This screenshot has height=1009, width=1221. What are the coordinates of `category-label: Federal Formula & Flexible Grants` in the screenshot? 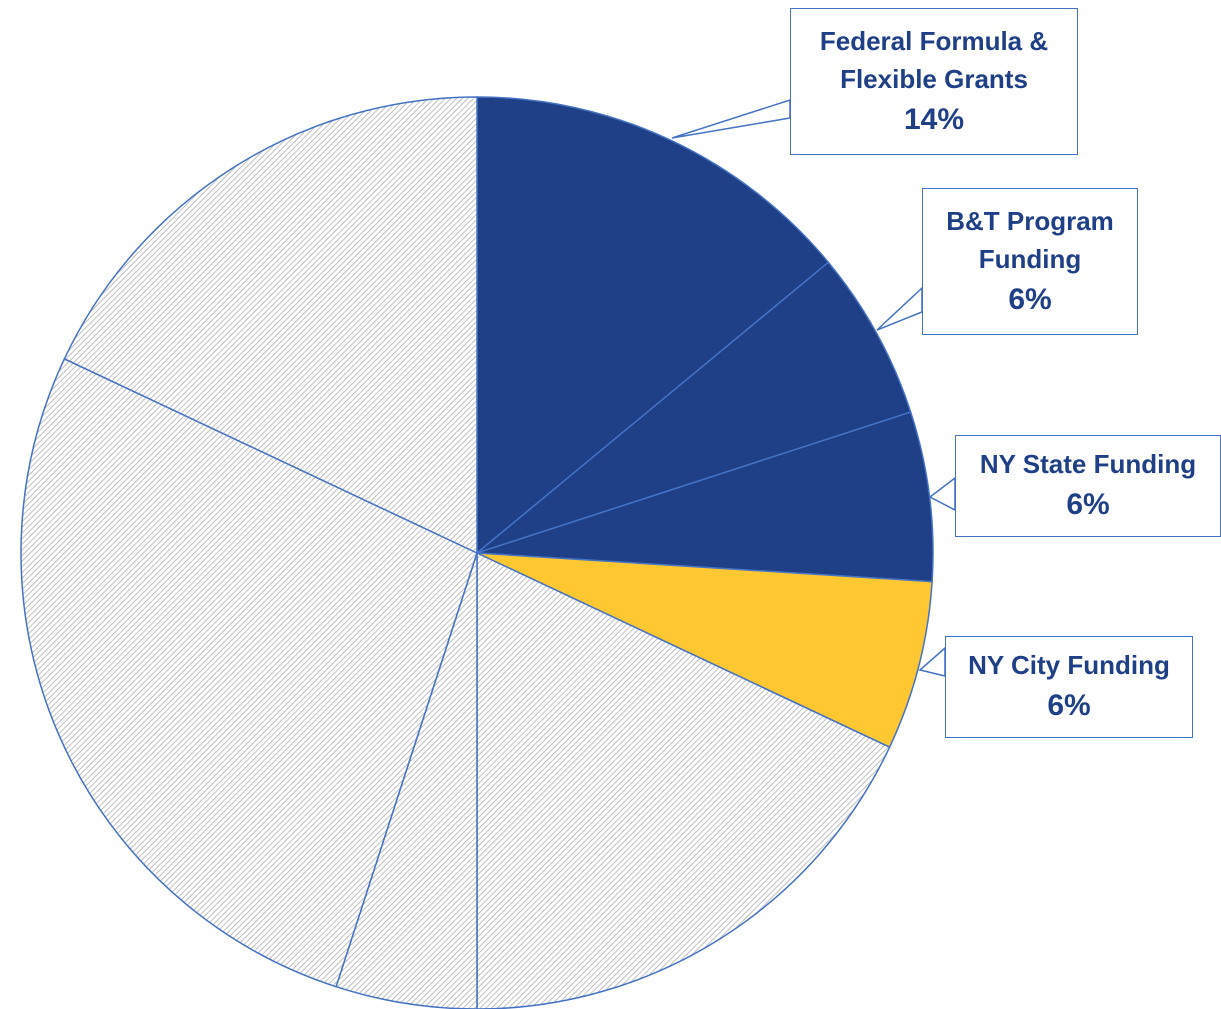 It's located at (934, 59).